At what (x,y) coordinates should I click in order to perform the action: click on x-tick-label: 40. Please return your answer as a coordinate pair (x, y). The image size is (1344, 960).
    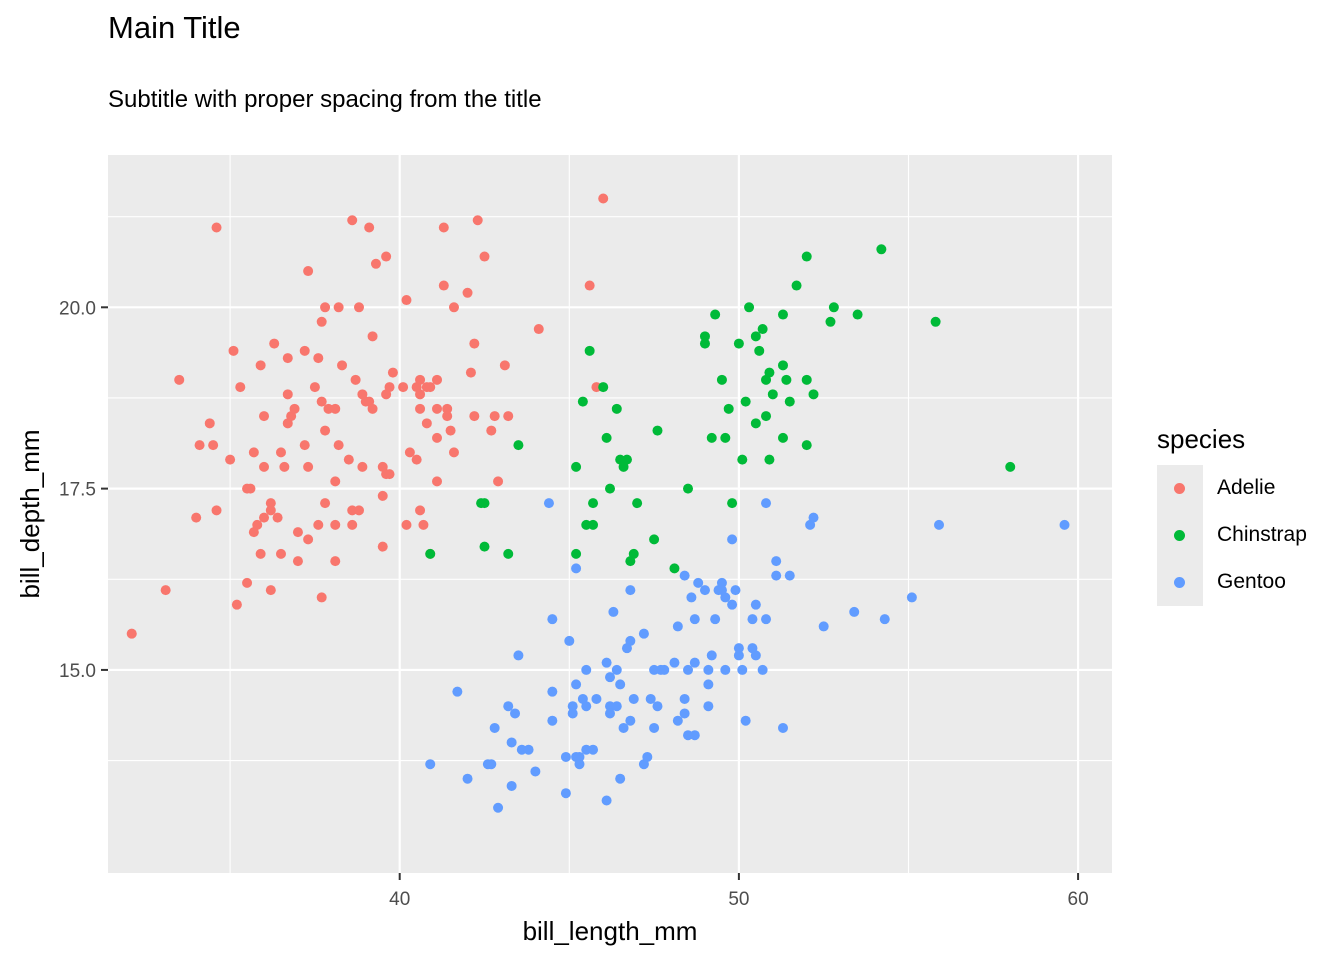
    Looking at the image, I should click on (399, 899).